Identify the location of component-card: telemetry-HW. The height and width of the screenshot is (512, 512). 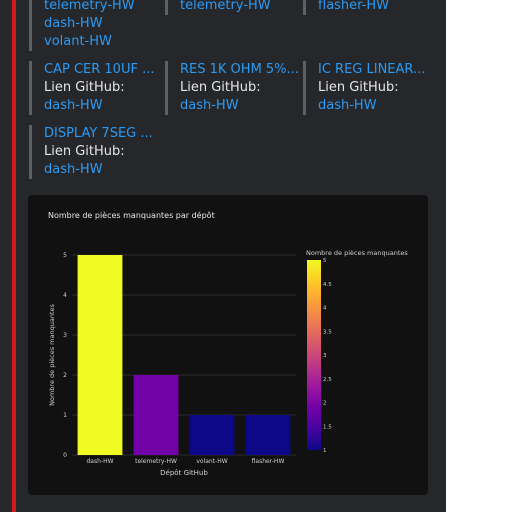
(236, 7).